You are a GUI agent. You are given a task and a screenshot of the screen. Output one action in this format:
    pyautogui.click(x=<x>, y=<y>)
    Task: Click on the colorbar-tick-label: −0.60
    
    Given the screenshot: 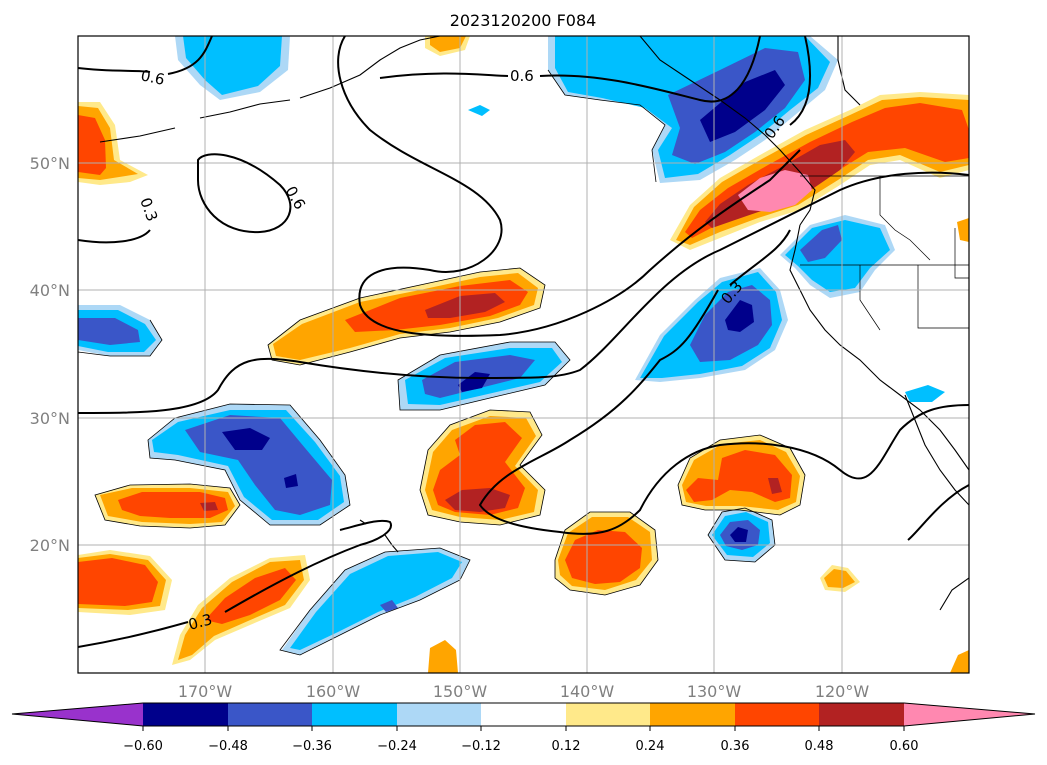 What is the action you would take?
    pyautogui.click(x=143, y=746)
    